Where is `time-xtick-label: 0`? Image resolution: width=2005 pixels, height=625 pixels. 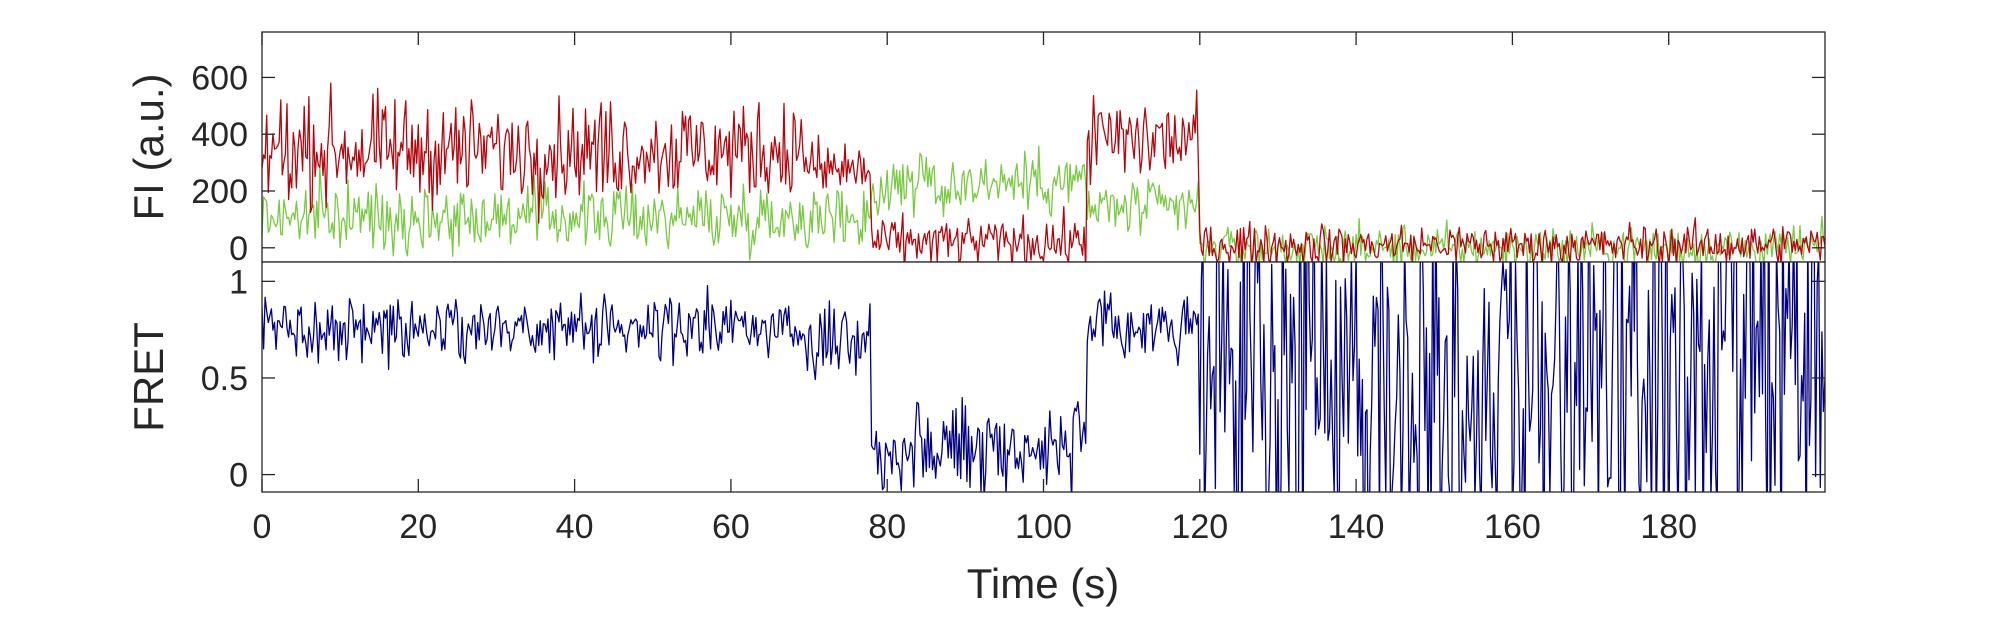
time-xtick-label: 0 is located at coordinates (262, 527).